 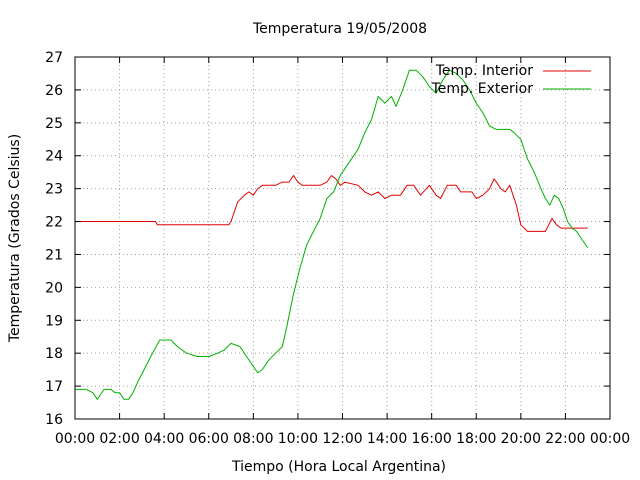 What do you see at coordinates (54, 190) in the screenshot?
I see `y-tick-label: 23` at bounding box center [54, 190].